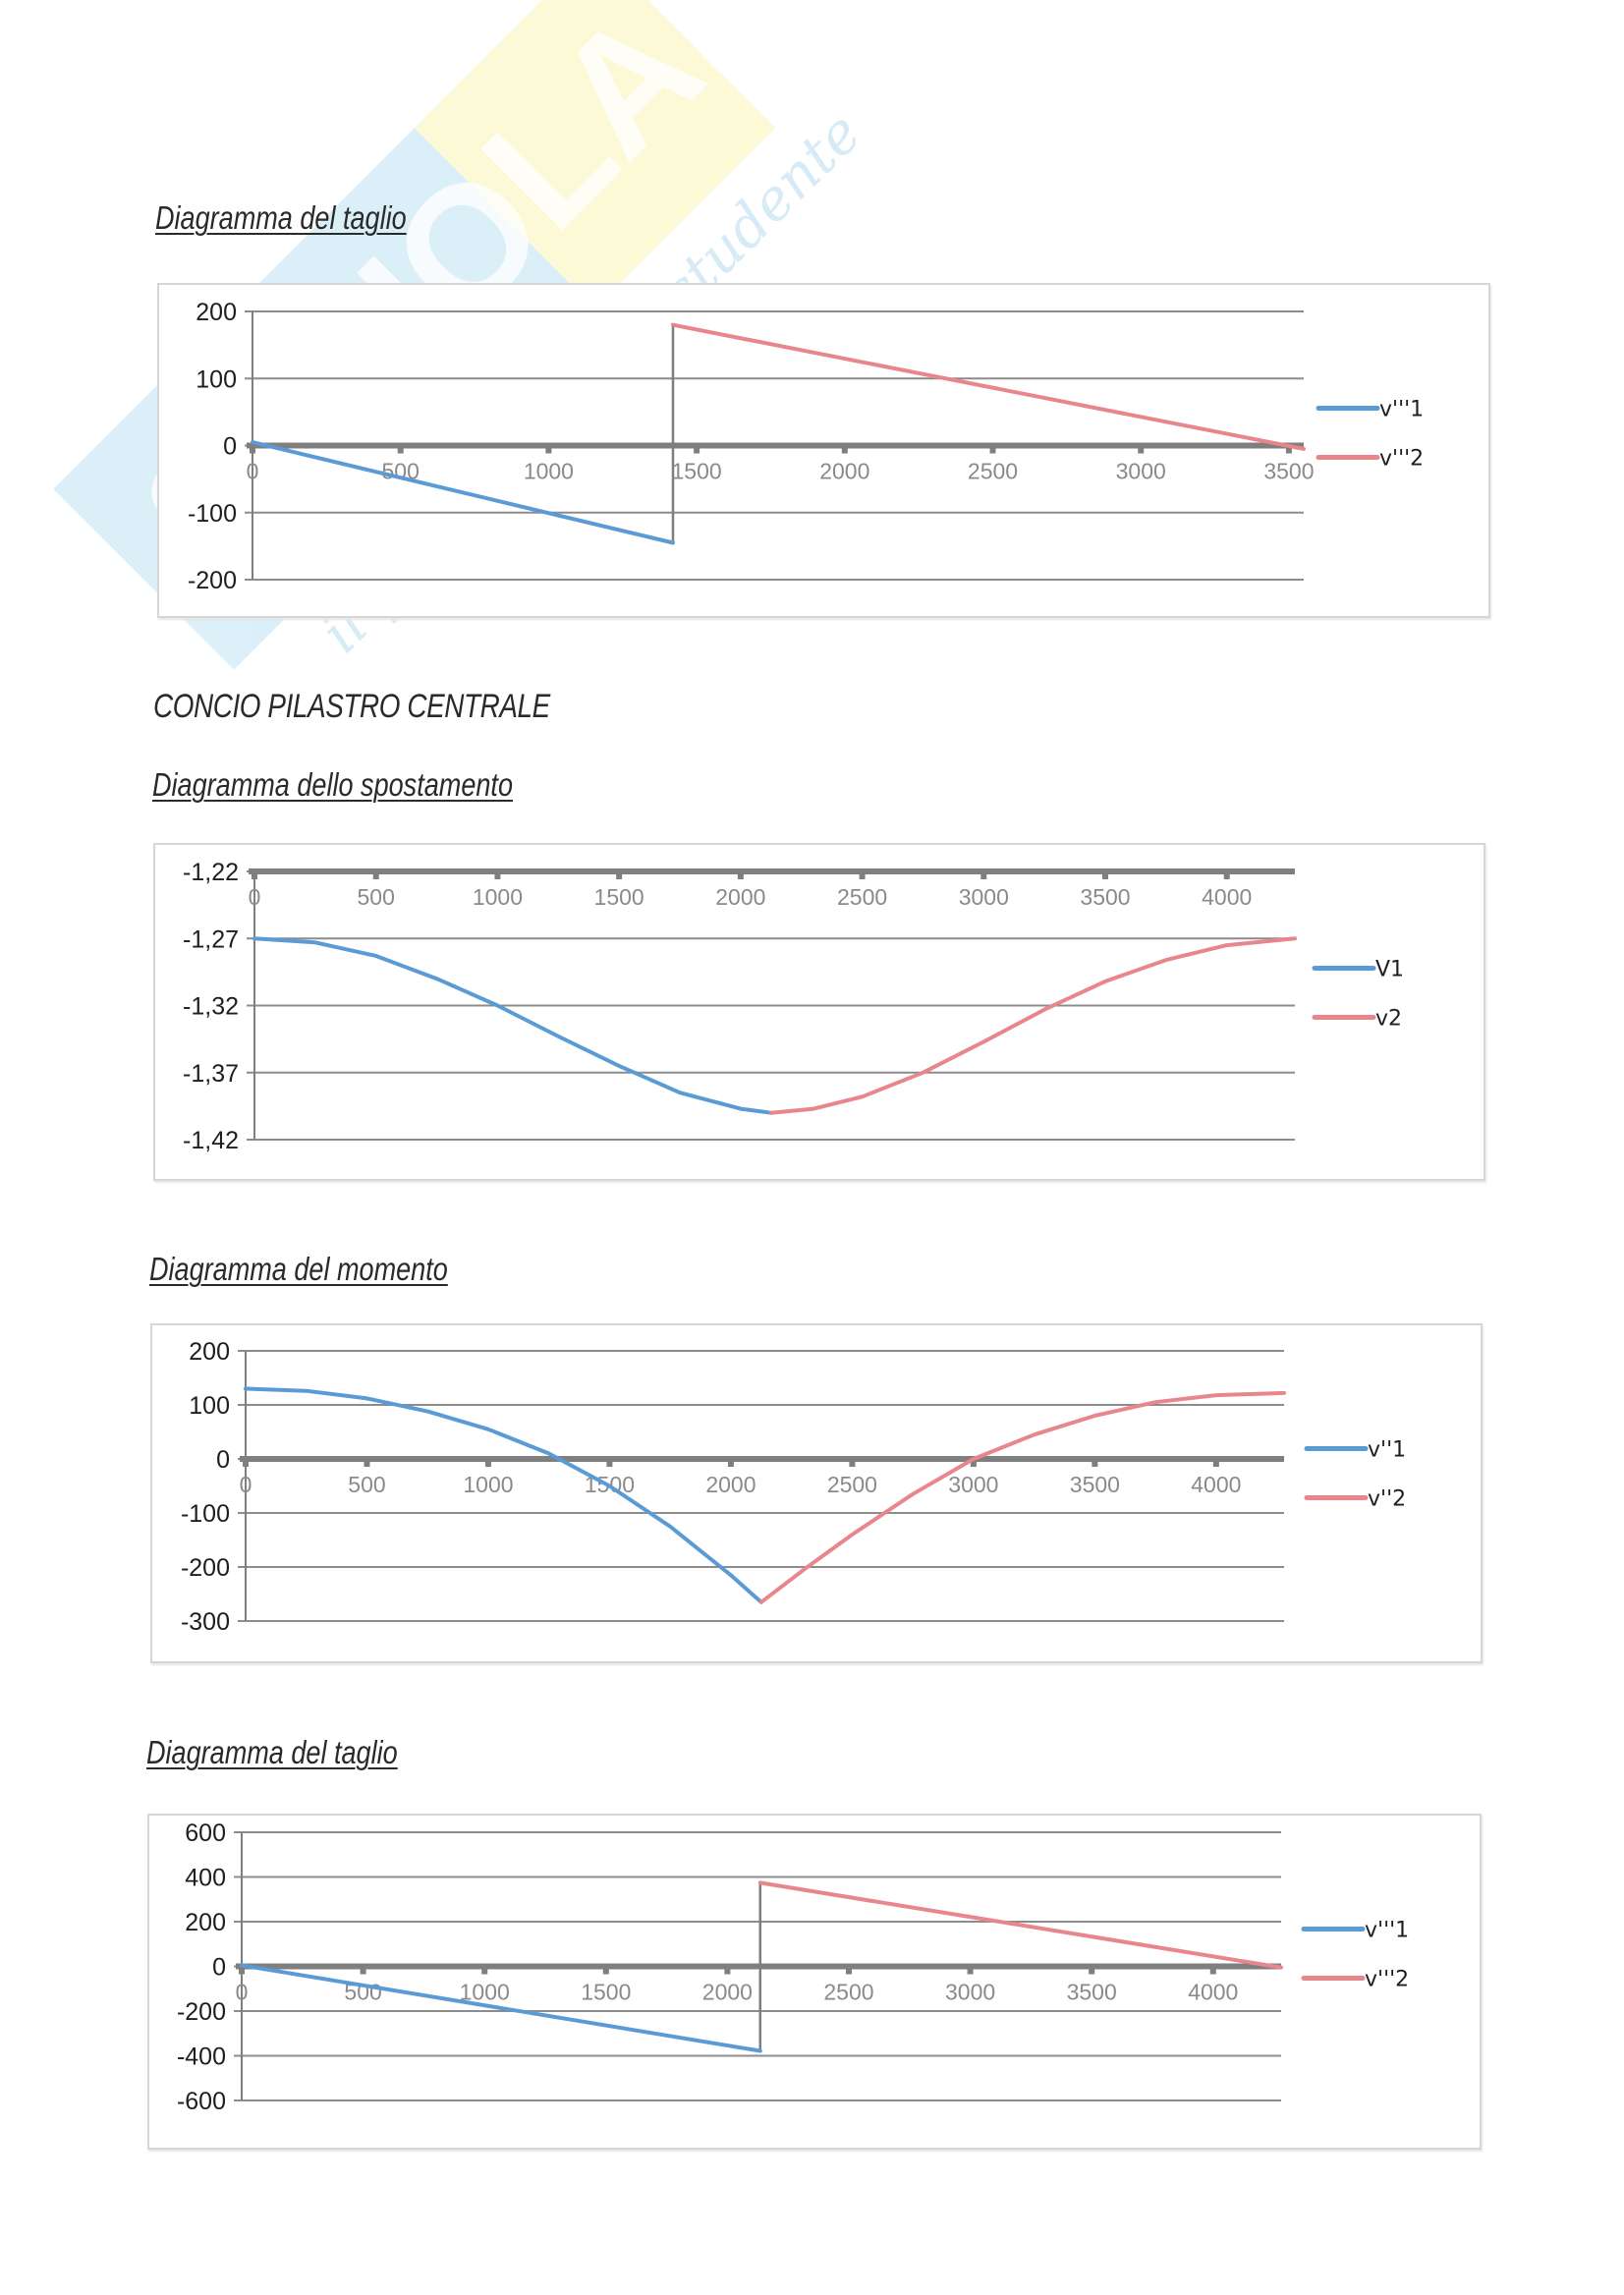 The width and height of the screenshot is (1624, 2295). I want to click on y-tick-label: 600, so click(205, 1833).